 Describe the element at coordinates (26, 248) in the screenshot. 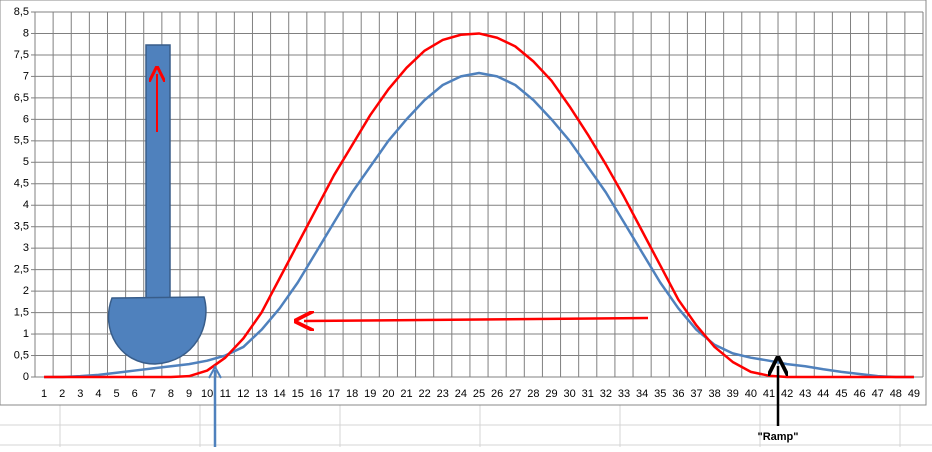

I see `y-tick-label: 3` at that location.